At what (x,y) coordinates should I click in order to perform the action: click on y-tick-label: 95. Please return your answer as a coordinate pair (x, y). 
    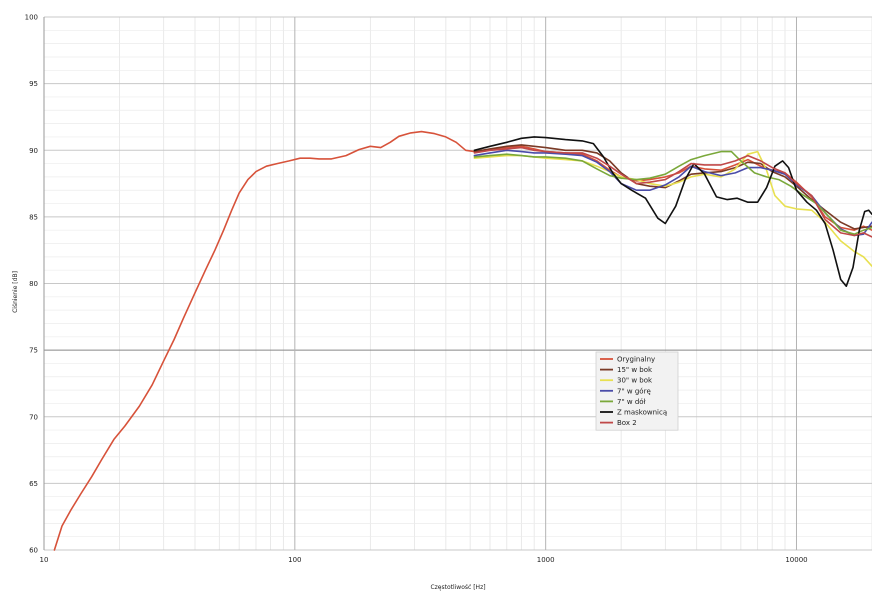
    Looking at the image, I should click on (33, 84).